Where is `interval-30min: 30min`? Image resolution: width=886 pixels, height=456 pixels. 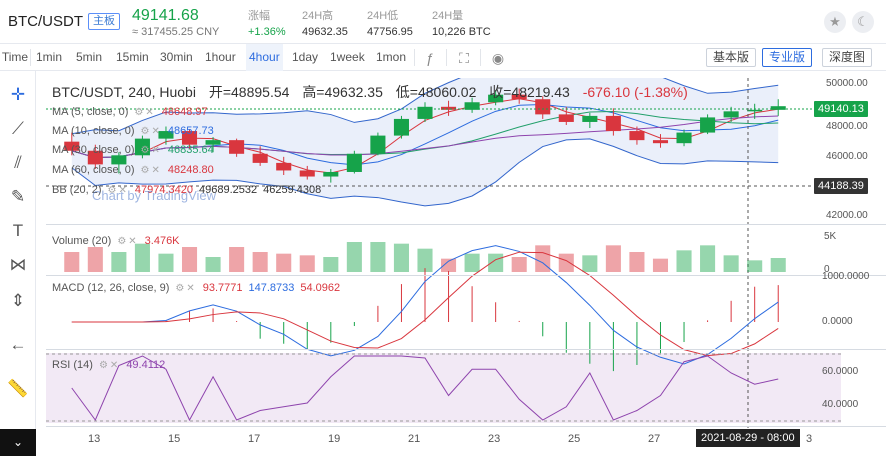
interval-30min: 30min is located at coordinates (176, 57).